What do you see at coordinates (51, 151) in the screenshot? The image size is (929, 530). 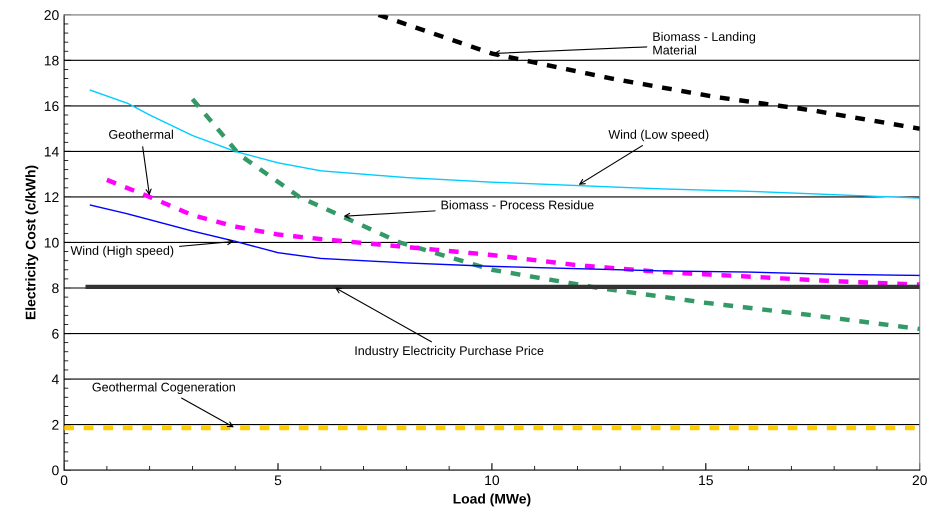 I see `y-tick-label: 14` at bounding box center [51, 151].